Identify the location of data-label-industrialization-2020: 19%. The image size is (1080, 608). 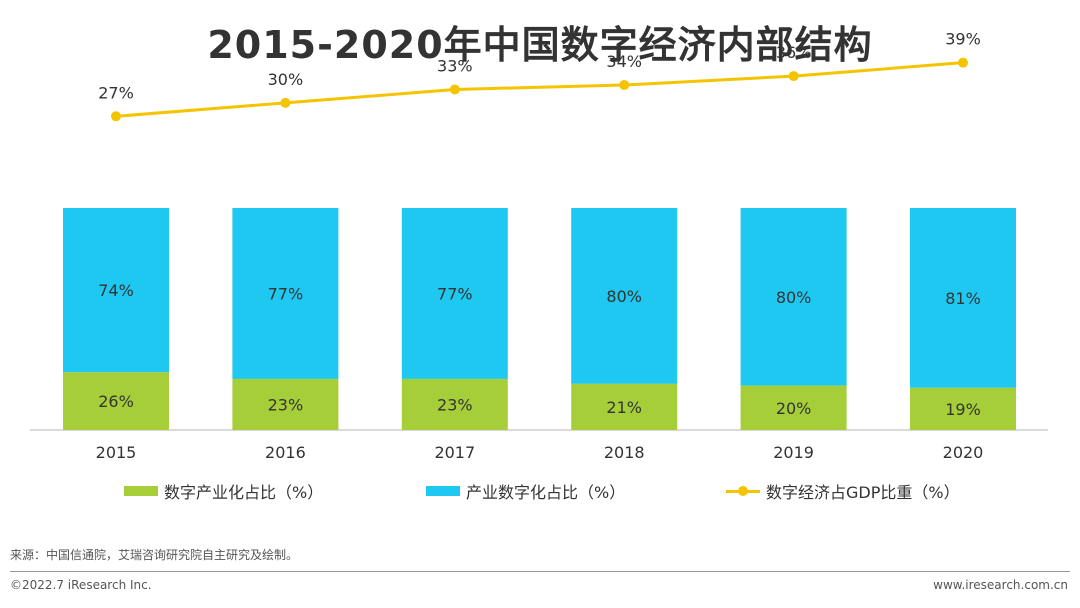
(963, 409).